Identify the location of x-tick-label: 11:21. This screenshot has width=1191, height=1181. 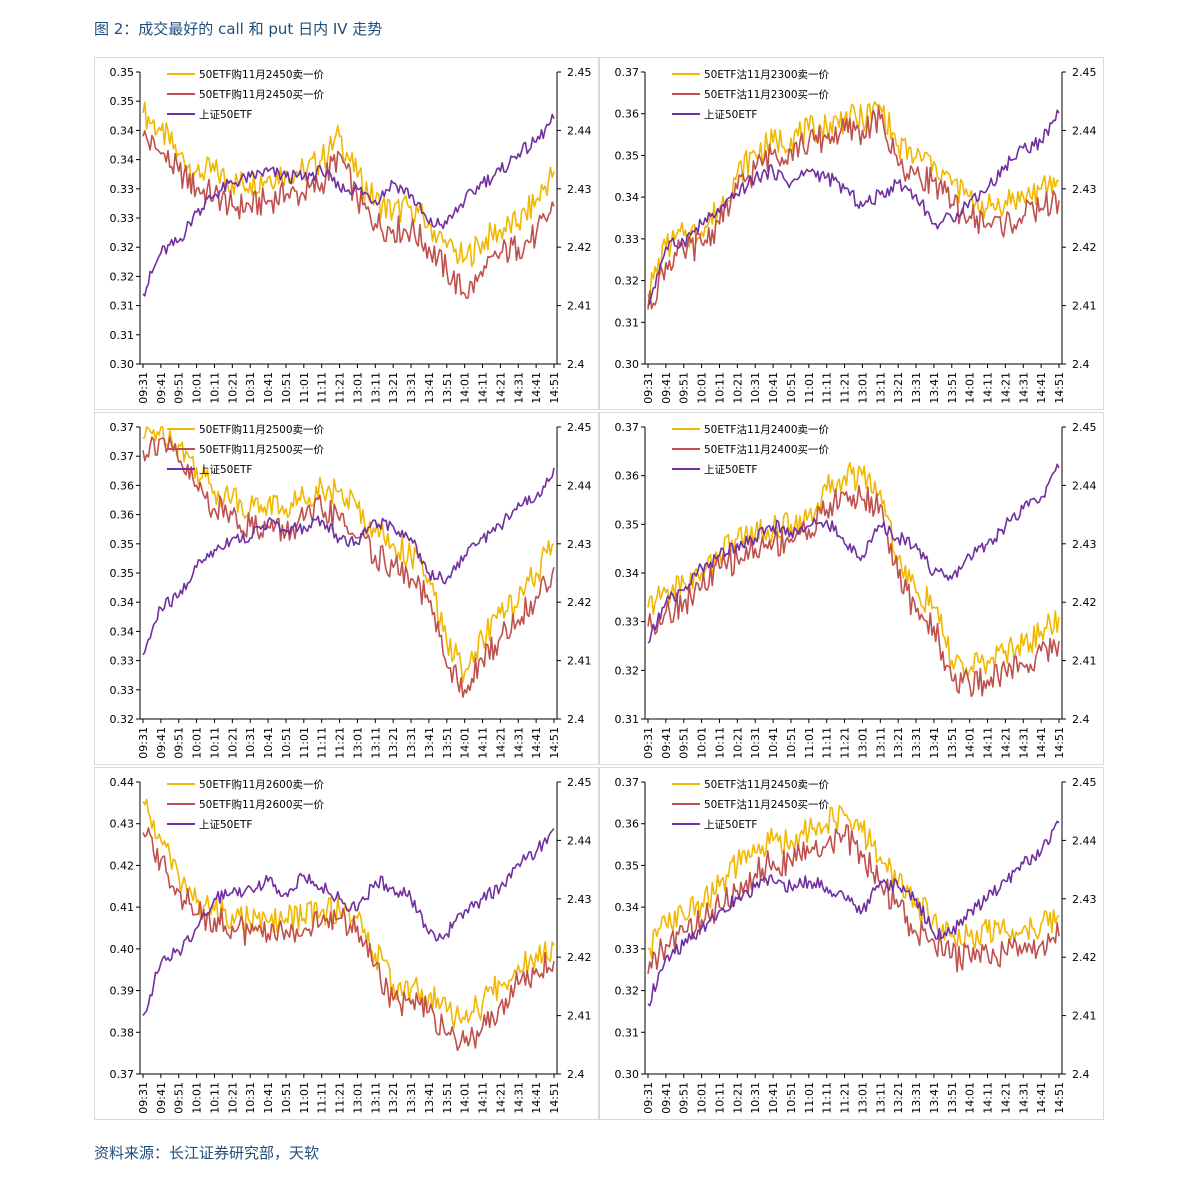
(845, 388).